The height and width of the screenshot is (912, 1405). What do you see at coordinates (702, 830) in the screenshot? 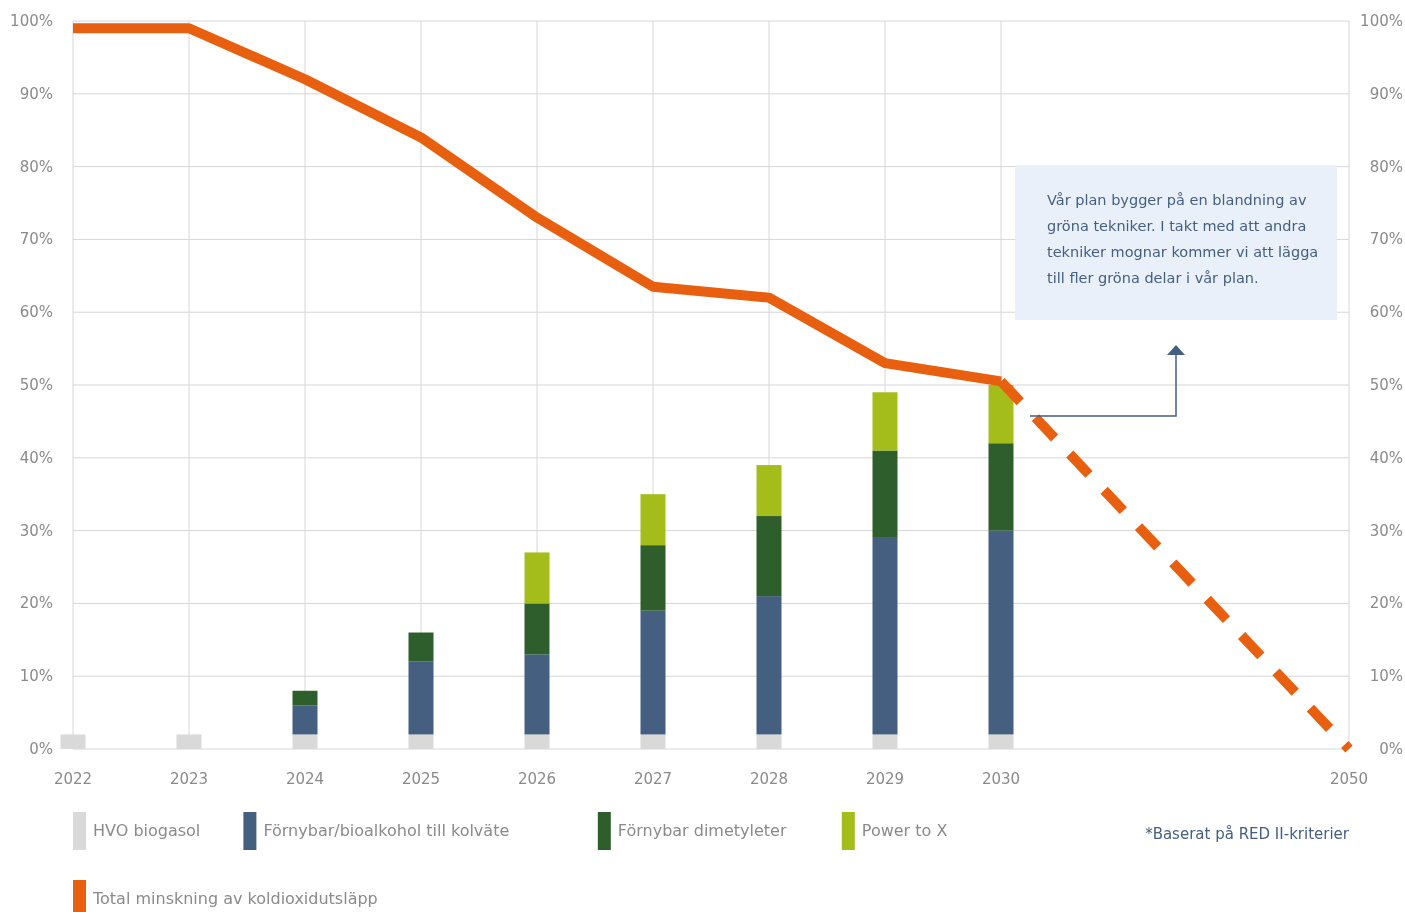
I see `legend-label: Förnybar dimetyleter` at bounding box center [702, 830].